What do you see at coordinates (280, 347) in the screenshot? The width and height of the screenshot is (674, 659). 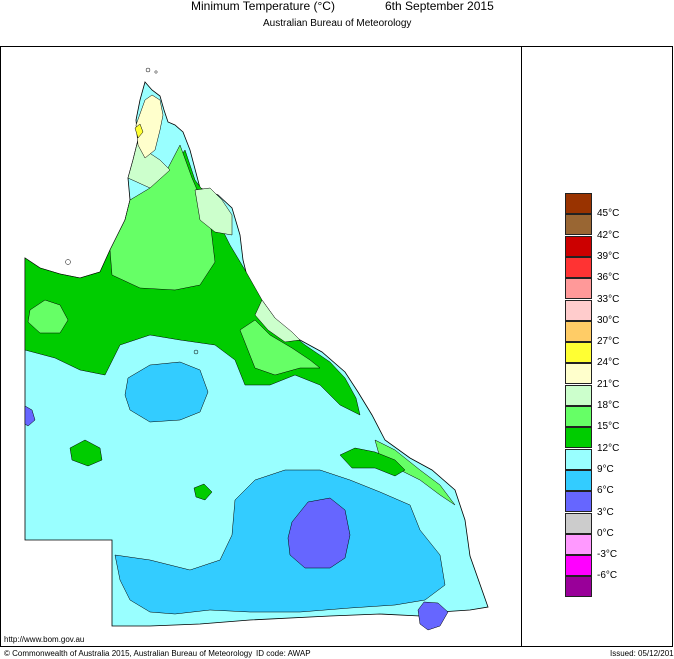 I see `zone-15-18-east` at bounding box center [280, 347].